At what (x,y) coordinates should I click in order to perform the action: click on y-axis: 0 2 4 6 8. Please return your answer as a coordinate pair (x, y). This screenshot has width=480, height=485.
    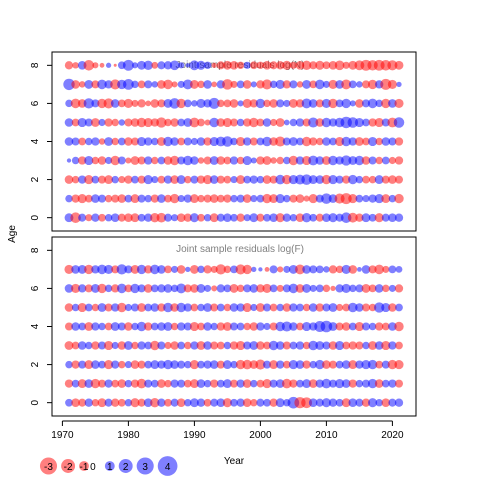
    Looking at the image, I should click on (41, 326).